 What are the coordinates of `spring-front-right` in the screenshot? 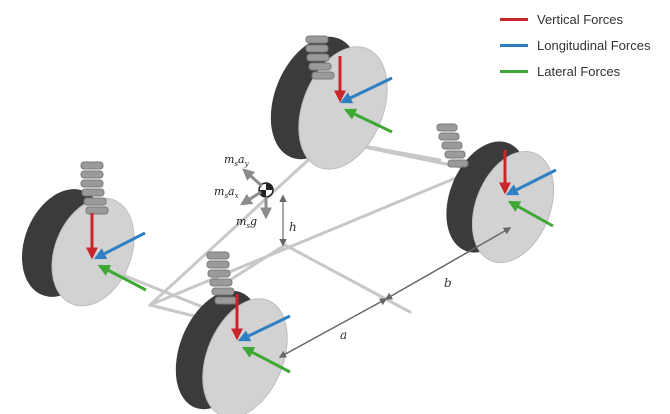 It's located at (452, 145).